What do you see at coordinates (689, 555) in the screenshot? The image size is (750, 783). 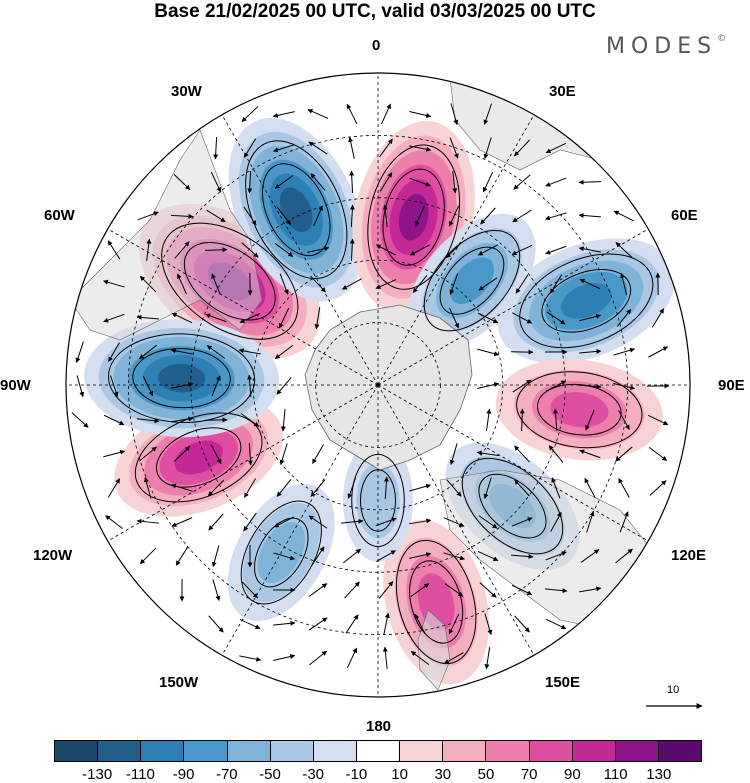 I see `lon-label-120e: 120E` at bounding box center [689, 555].